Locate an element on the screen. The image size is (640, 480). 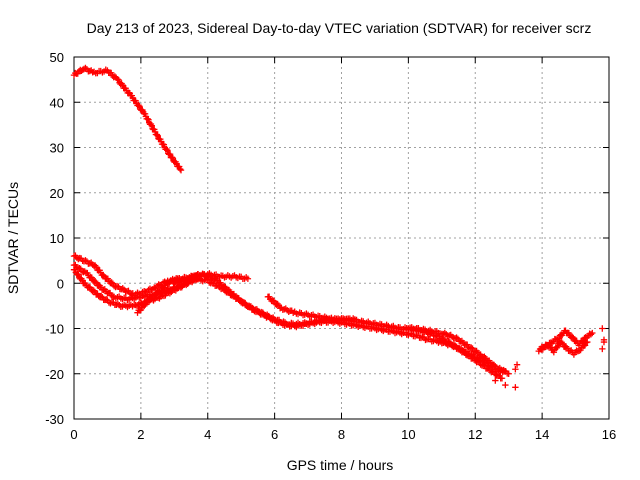
series-trace-a is located at coordinates (127, 119).